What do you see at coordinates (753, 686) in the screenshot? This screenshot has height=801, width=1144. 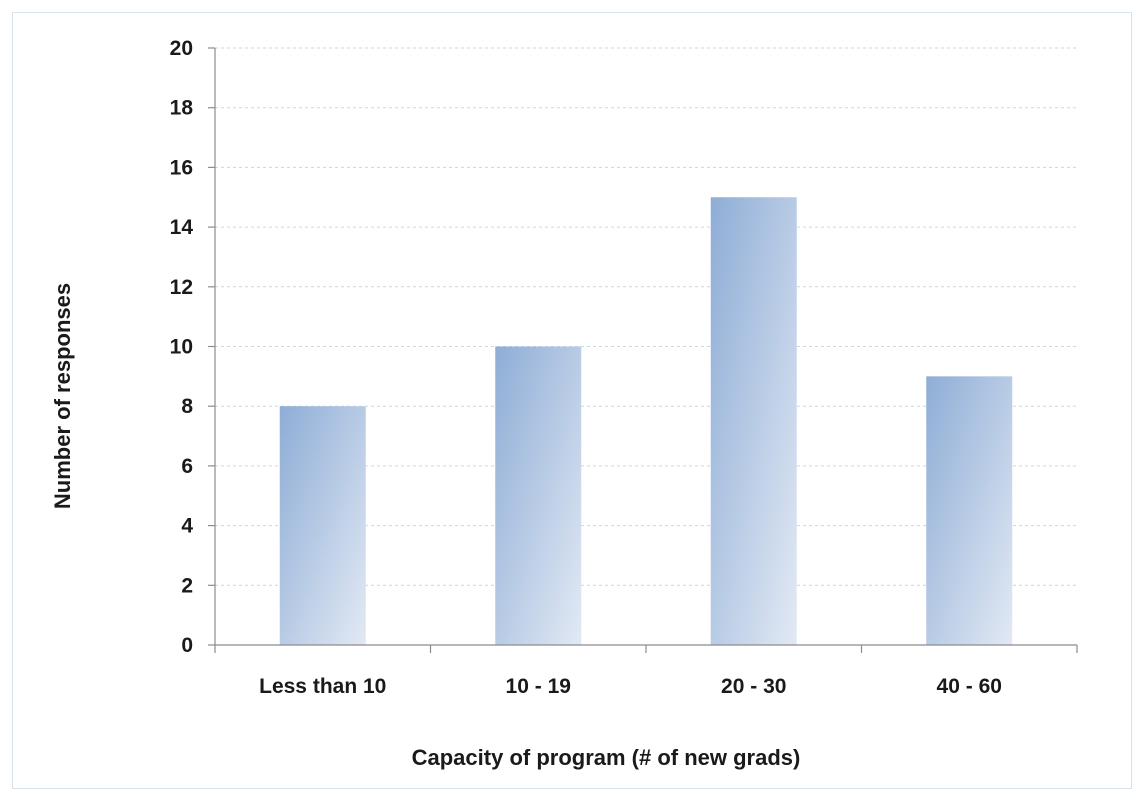 I see `x-tick-label: 20 - 30` at bounding box center [753, 686].